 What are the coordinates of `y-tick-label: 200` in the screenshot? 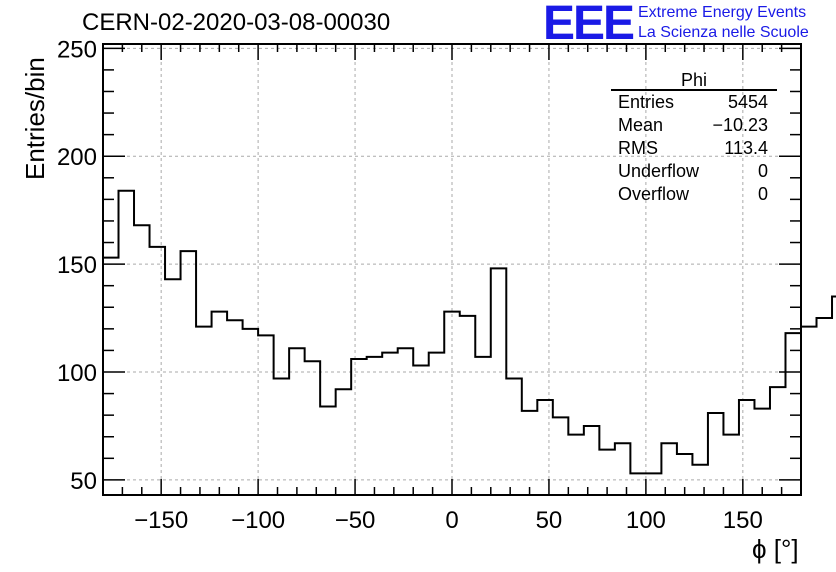 It's located at (77, 157).